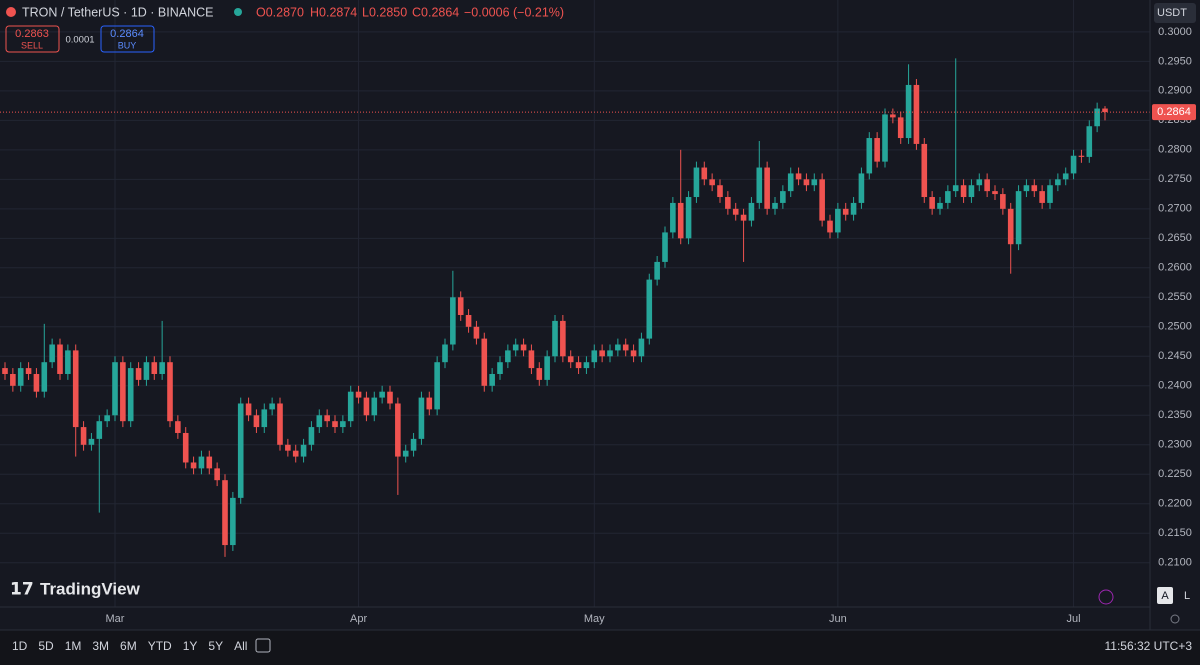 The height and width of the screenshot is (665, 1200). I want to click on legend-close: C0.2864, so click(435, 12).